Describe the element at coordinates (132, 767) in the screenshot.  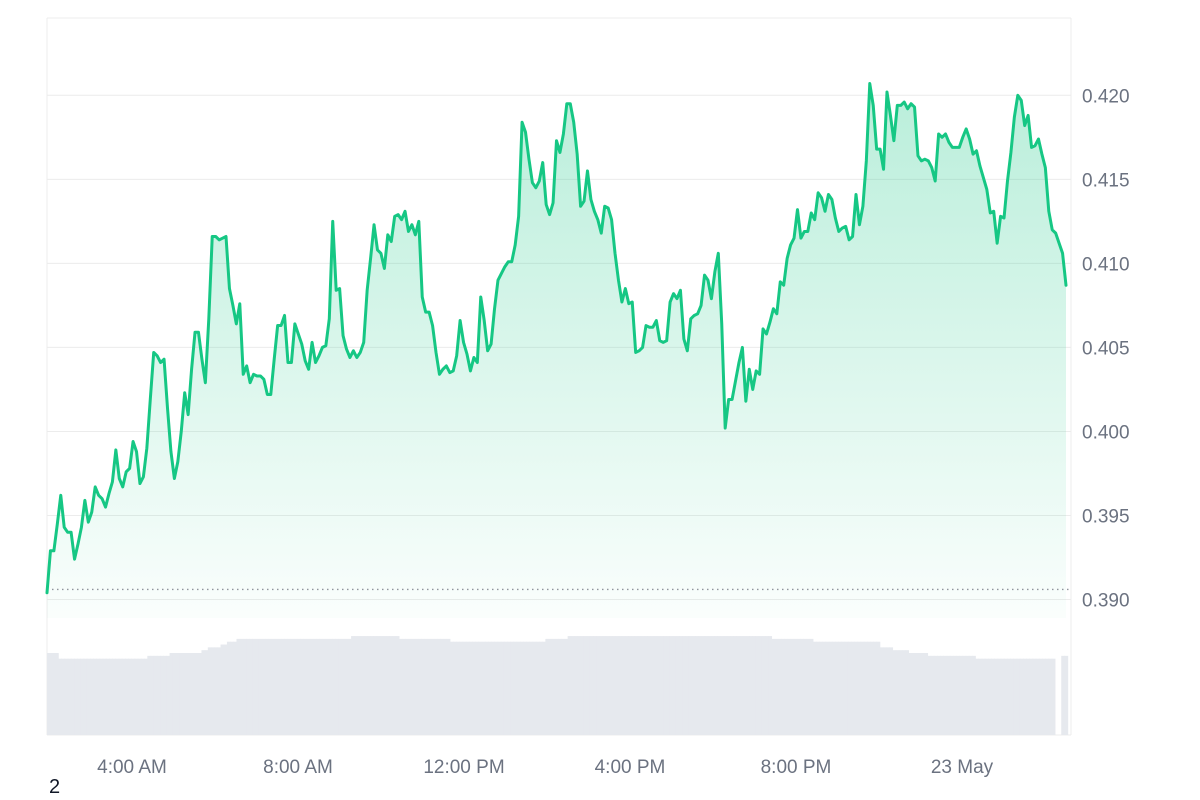
I see `x-tick-label: 4:00 AM` at that location.